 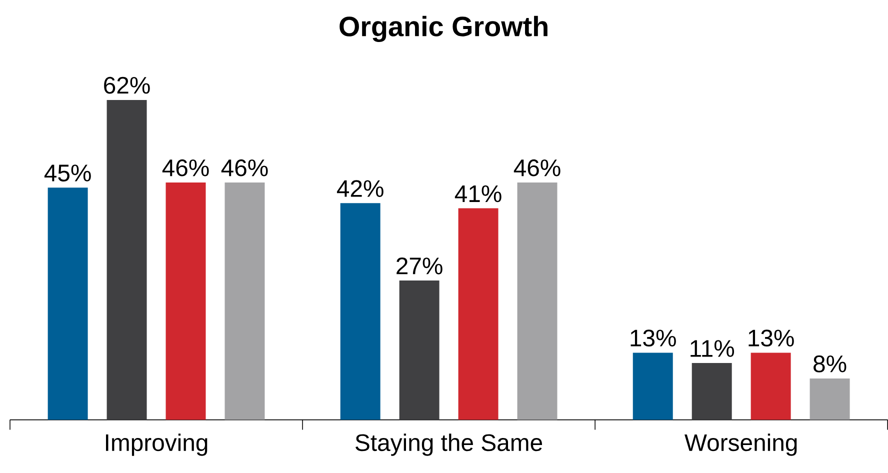 I want to click on data-label: 27%, so click(x=419, y=266).